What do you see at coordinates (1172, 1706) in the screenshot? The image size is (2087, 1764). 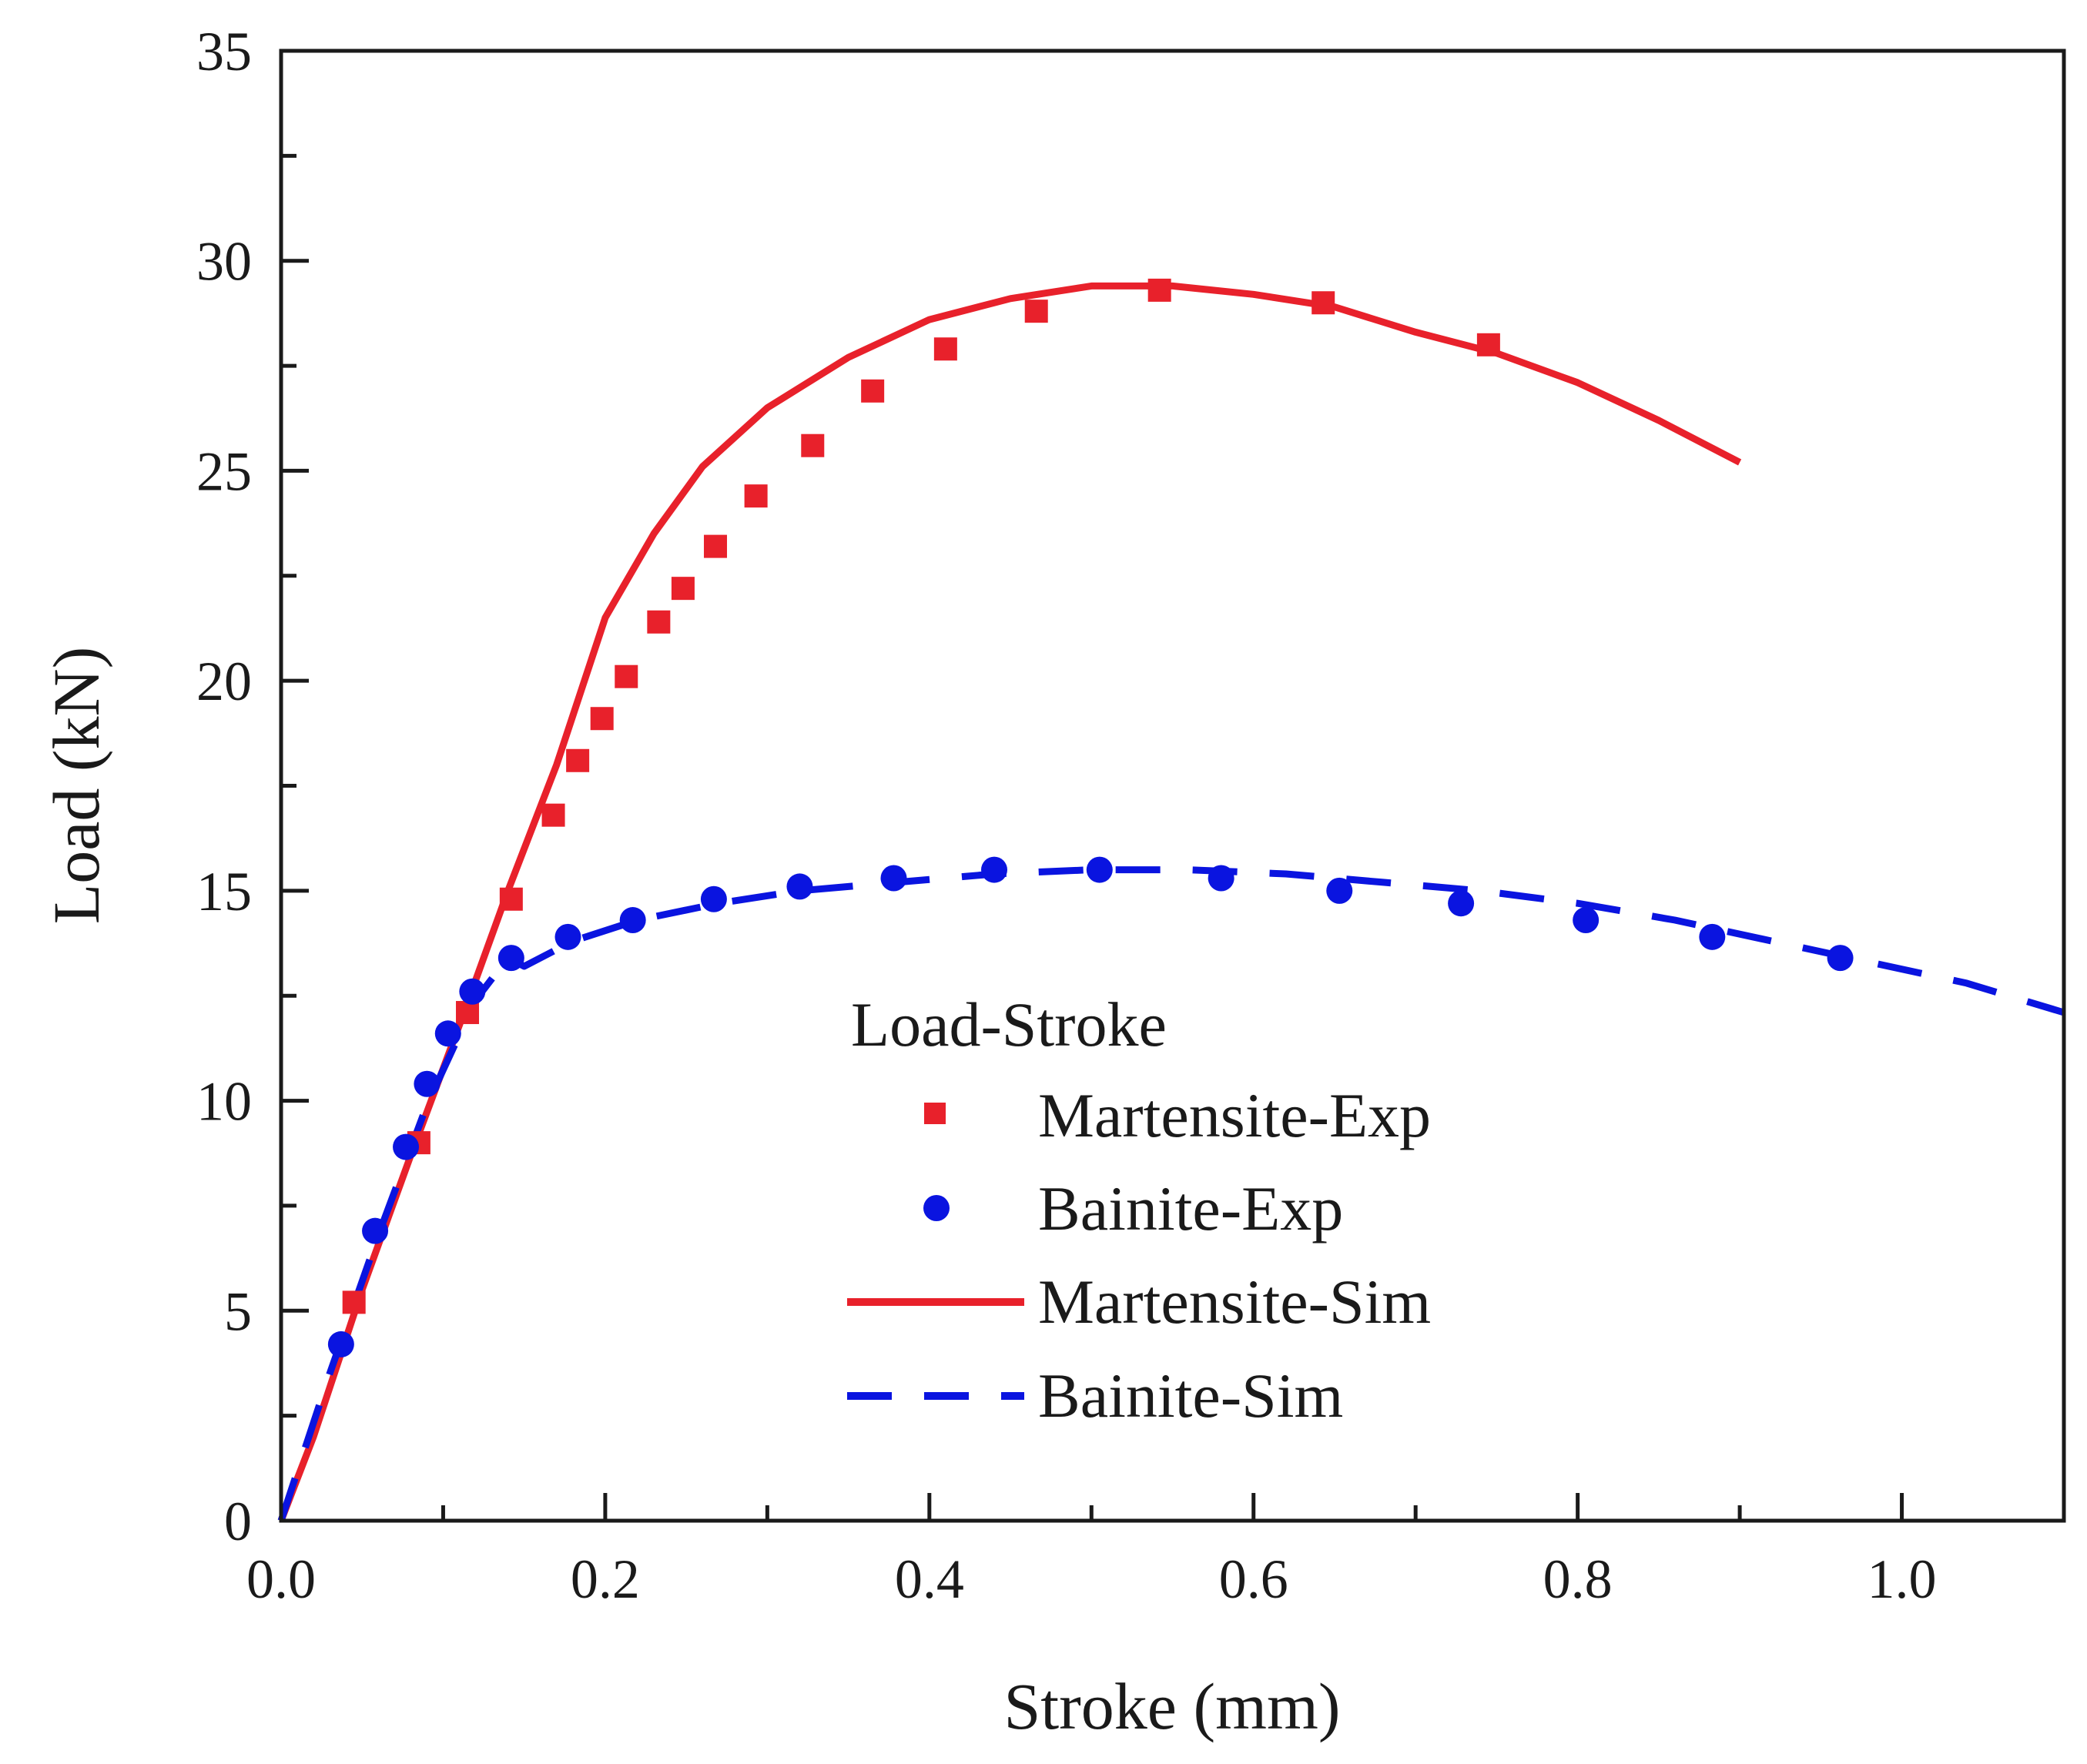 I see `x-axis-title: Stroke (mm)` at bounding box center [1172, 1706].